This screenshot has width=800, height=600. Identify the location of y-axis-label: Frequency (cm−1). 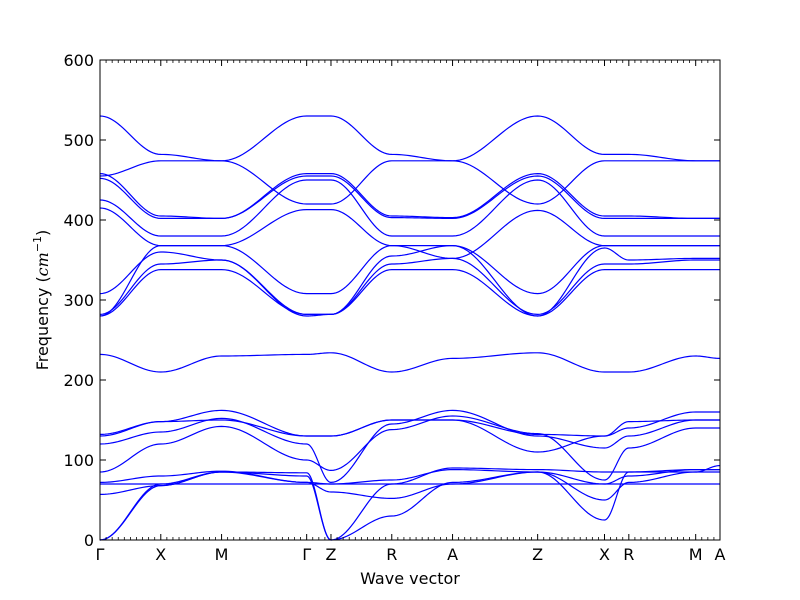
(41, 300).